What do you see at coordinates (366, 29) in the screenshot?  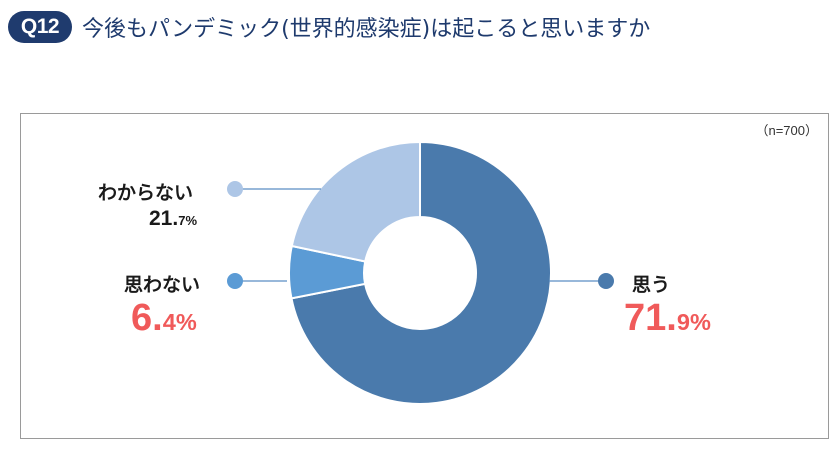 I see `question-title: 今後もパンデミック(世界的感染症)は起こると思いますか` at bounding box center [366, 29].